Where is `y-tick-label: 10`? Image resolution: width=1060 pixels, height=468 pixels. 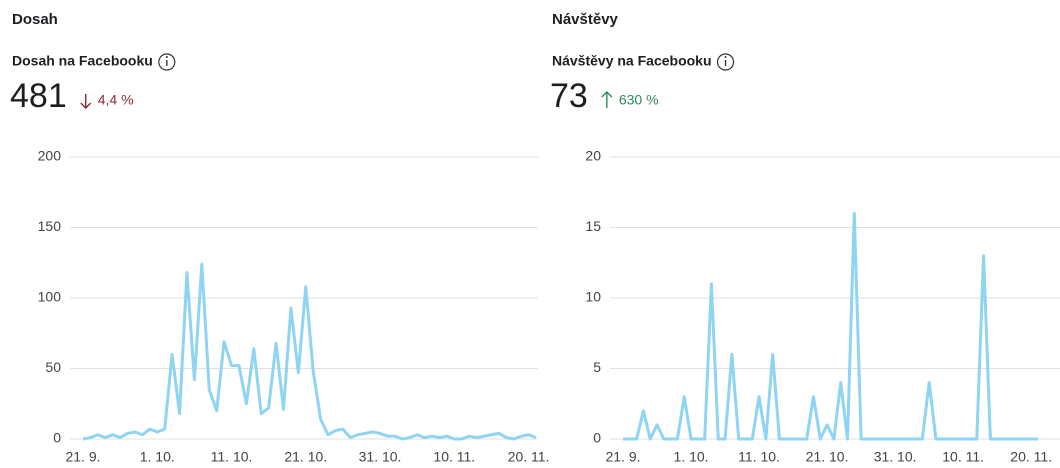
y-tick-label: 10 is located at coordinates (593, 297).